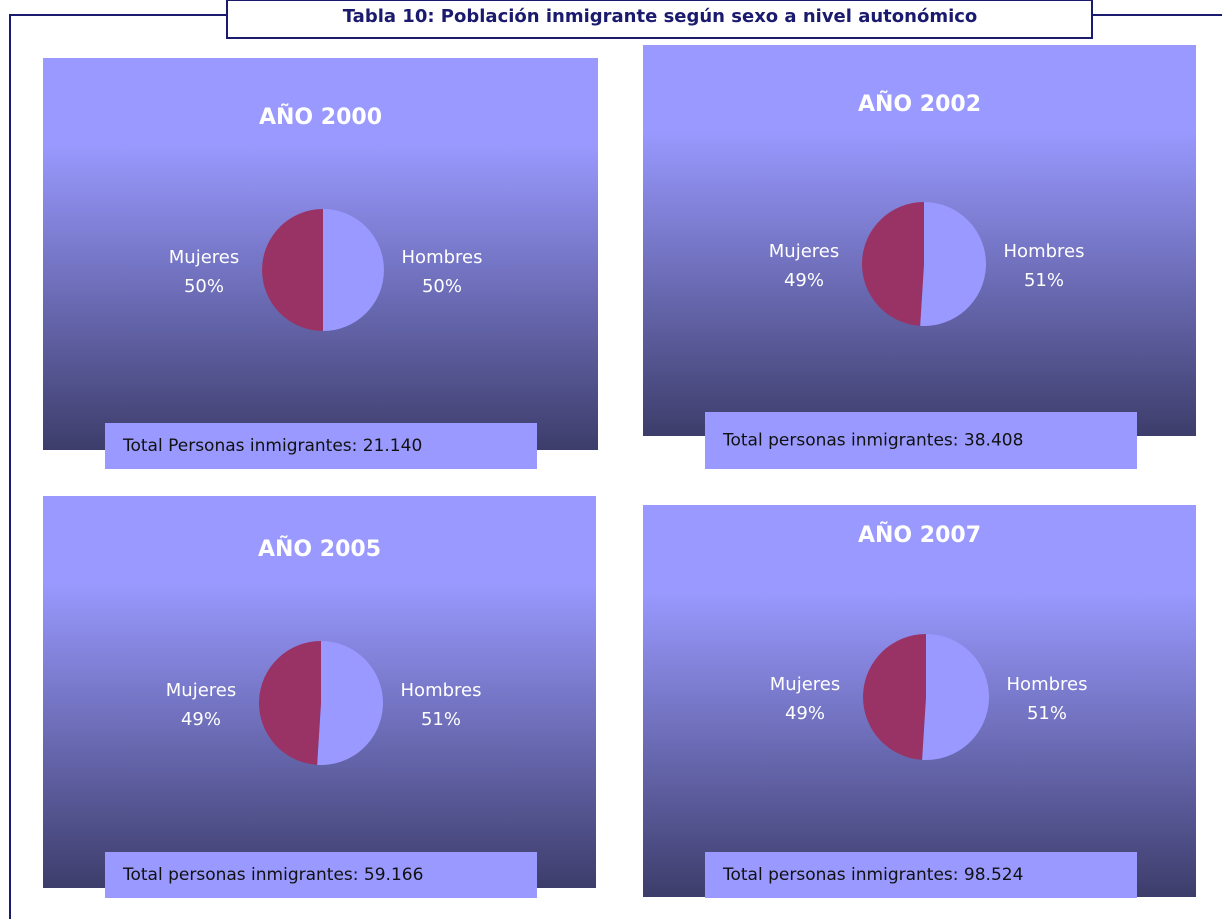  What do you see at coordinates (320, 117) in the screenshot?
I see `chart-title: AÑO 2000` at bounding box center [320, 117].